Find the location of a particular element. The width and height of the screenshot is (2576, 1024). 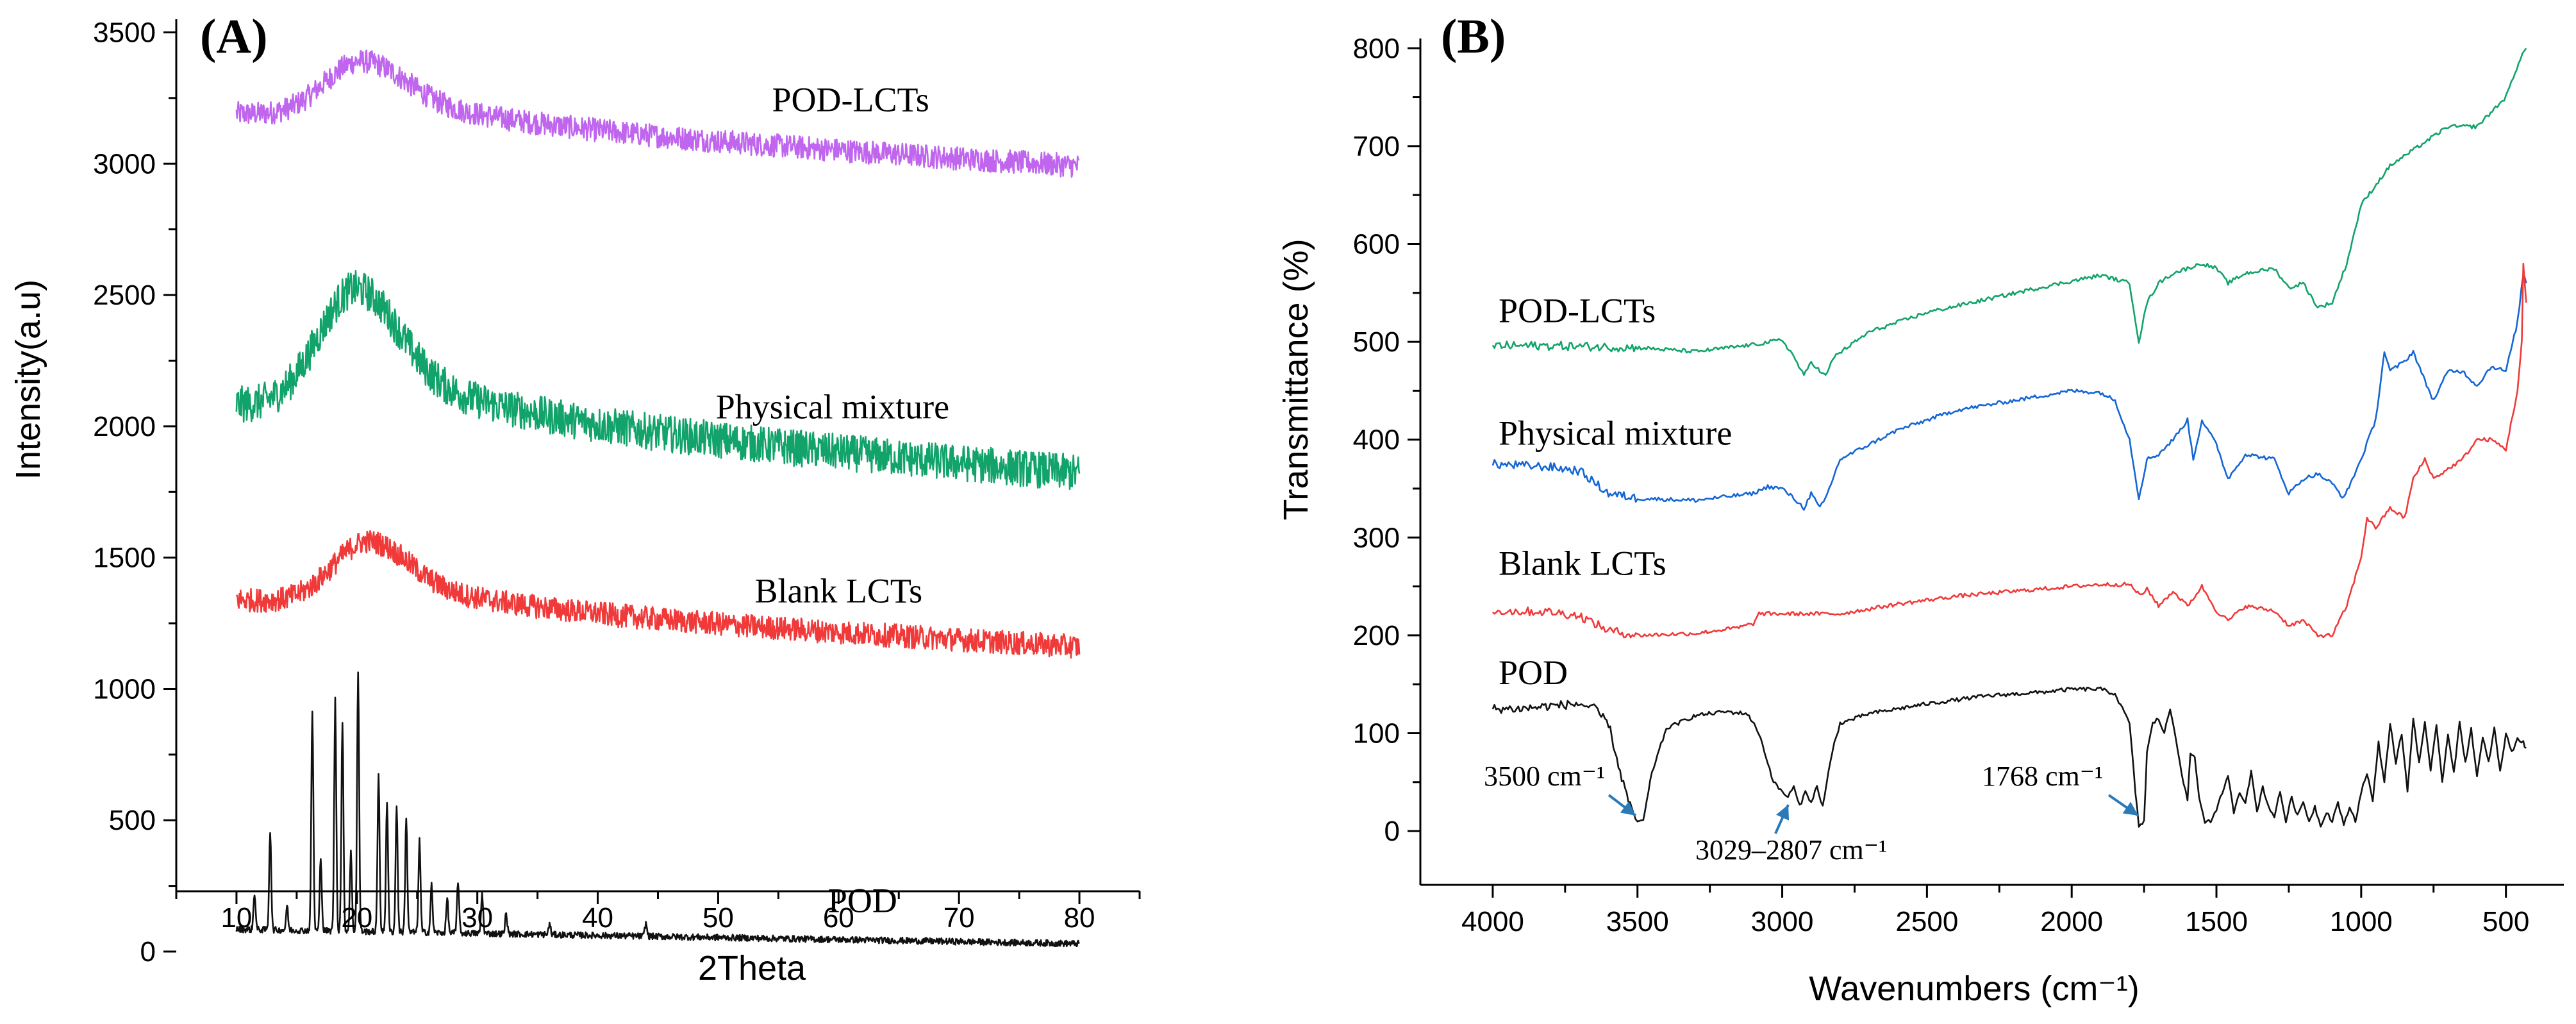

panel-a-y-tick-label: 1500 is located at coordinates (124, 558).